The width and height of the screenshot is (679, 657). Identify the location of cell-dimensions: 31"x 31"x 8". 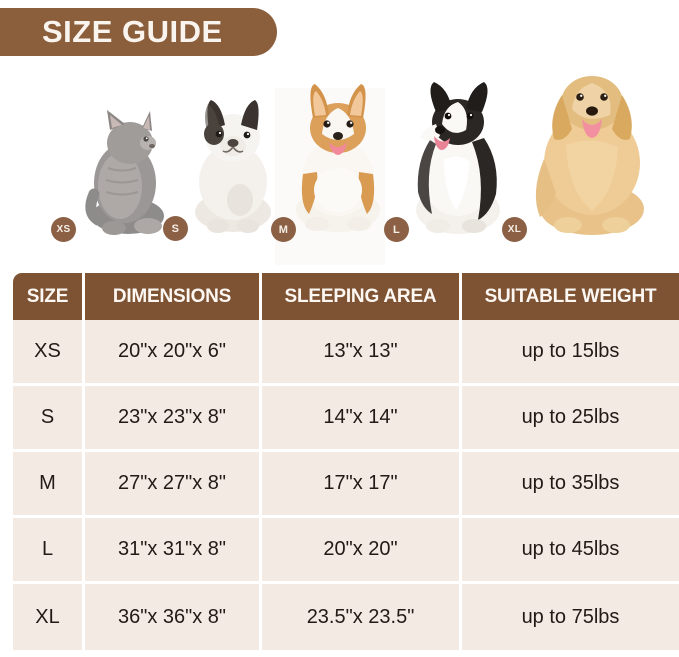
(173, 551).